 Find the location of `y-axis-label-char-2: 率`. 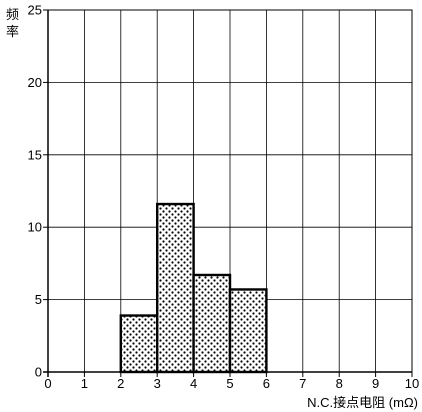

y-axis-label-char-2: 率 is located at coordinates (12, 33).